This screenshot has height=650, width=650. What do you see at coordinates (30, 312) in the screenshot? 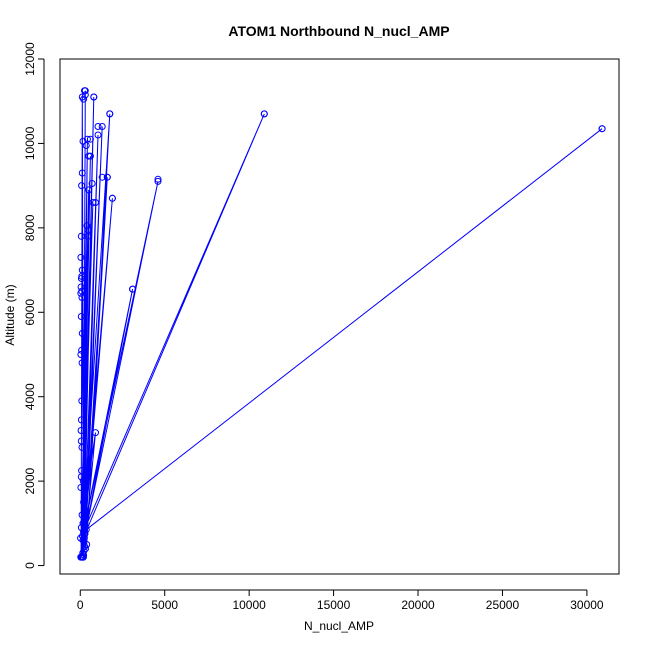
I see `y-tick-label: 6000` at bounding box center [30, 312].